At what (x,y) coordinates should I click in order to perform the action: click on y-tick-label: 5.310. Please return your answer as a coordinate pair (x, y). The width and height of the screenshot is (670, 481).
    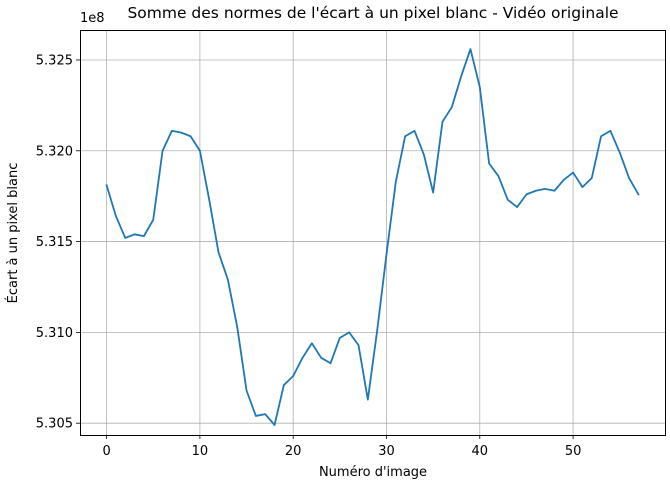
    Looking at the image, I should click on (54, 333).